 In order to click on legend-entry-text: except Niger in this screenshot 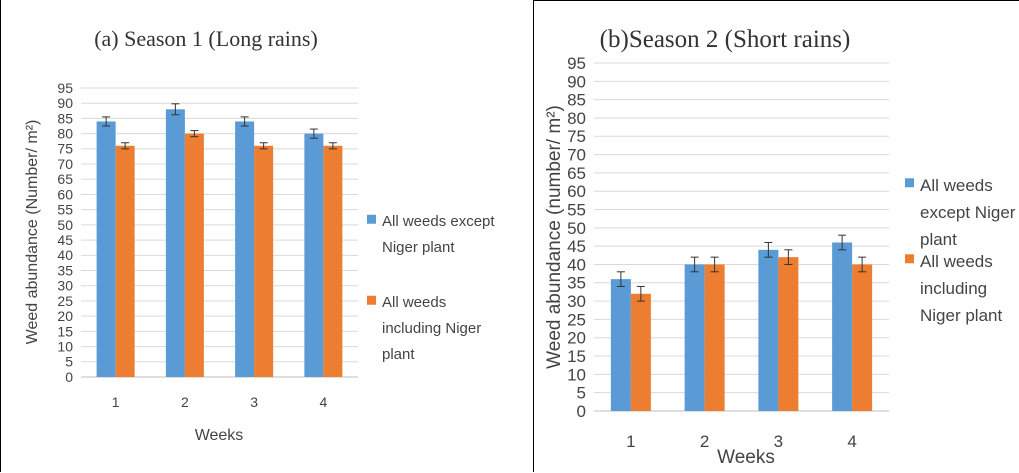, I will do `click(968, 212)`.